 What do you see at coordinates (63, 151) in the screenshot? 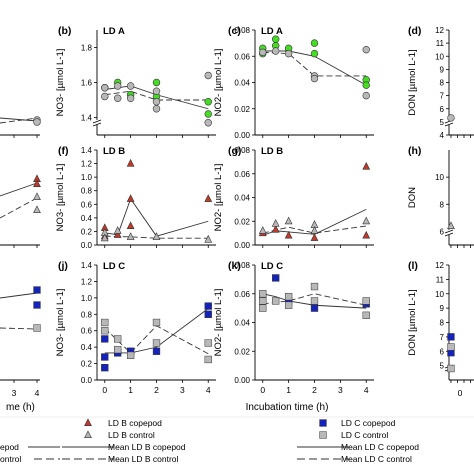
I see `panel-label: (f)` at bounding box center [63, 151].